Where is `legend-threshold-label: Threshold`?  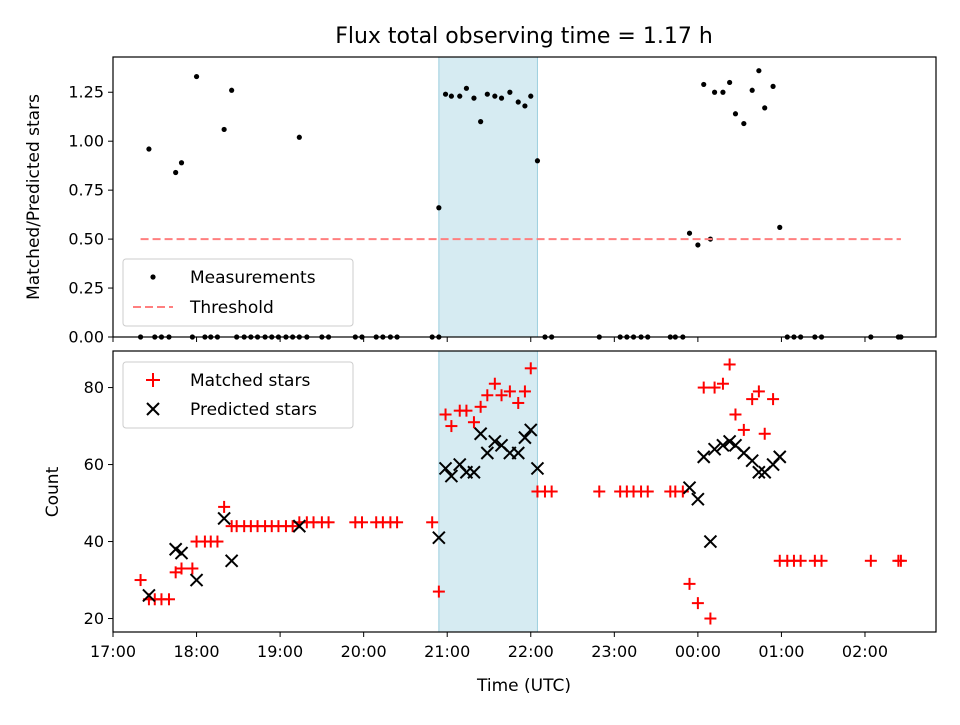 legend-threshold-label: Threshold is located at coordinates (231, 308).